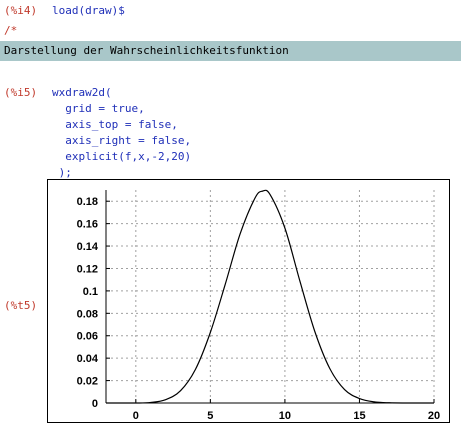 The width and height of the screenshot is (461, 436). Describe the element at coordinates (87, 314) in the screenshot. I see `y-tick-label: 0.08` at that location.